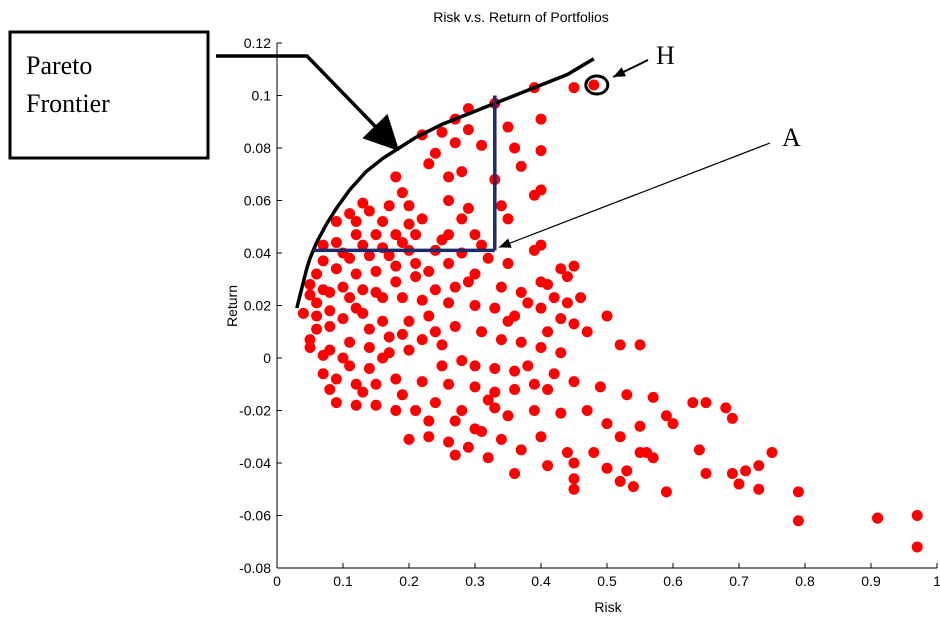 Image resolution: width=940 pixels, height=619 pixels. What do you see at coordinates (257, 253) in the screenshot?
I see `y-tick-label: 0.04` at bounding box center [257, 253].